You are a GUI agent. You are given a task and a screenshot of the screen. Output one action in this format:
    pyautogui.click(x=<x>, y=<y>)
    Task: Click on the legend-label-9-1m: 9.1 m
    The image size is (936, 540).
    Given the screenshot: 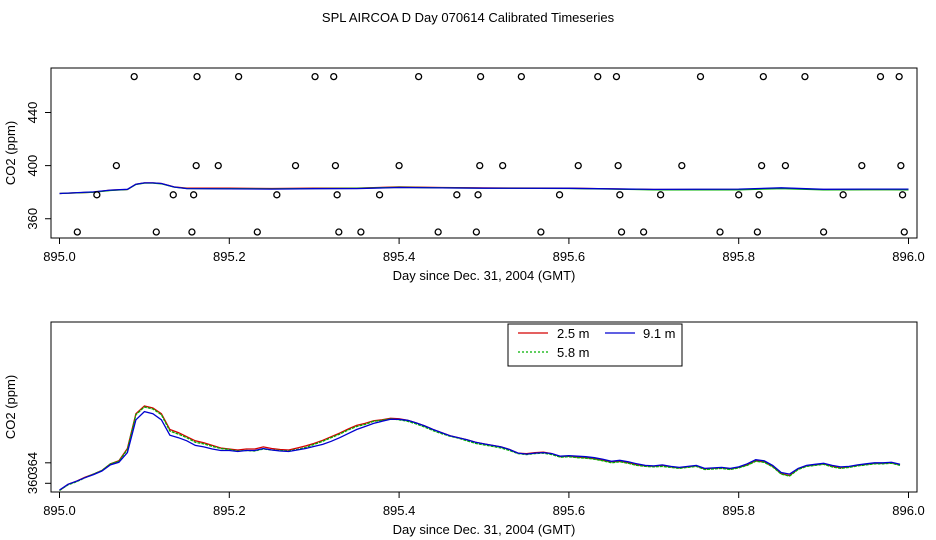 What is the action you would take?
    pyautogui.click(x=659, y=333)
    